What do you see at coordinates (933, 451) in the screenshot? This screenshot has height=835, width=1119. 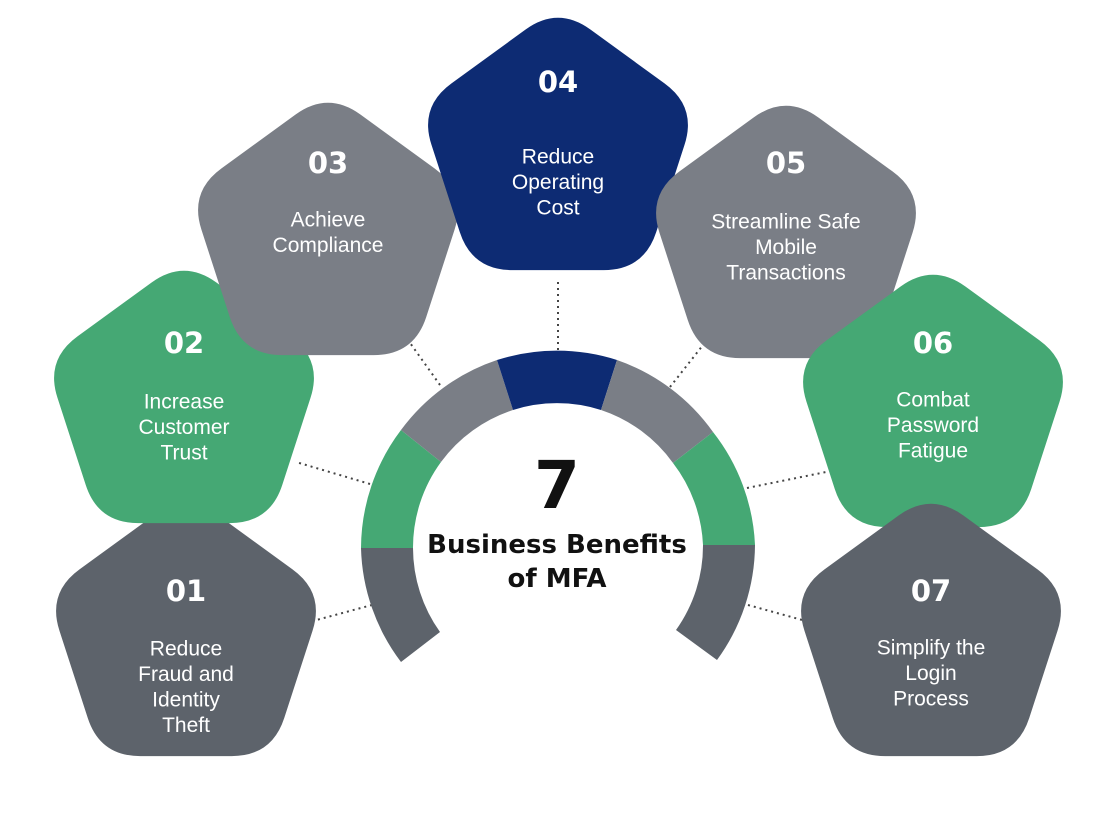 I see `benefit-label-line: Fatigue` at bounding box center [933, 451].